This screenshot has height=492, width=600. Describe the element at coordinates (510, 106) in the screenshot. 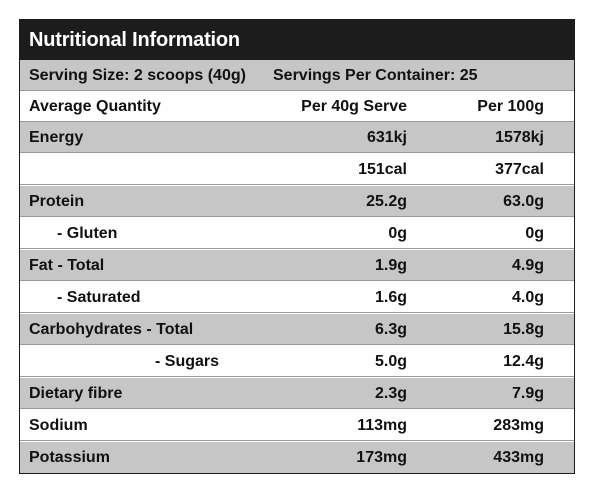

I see `header-per-100g: Per 100g` at that location.